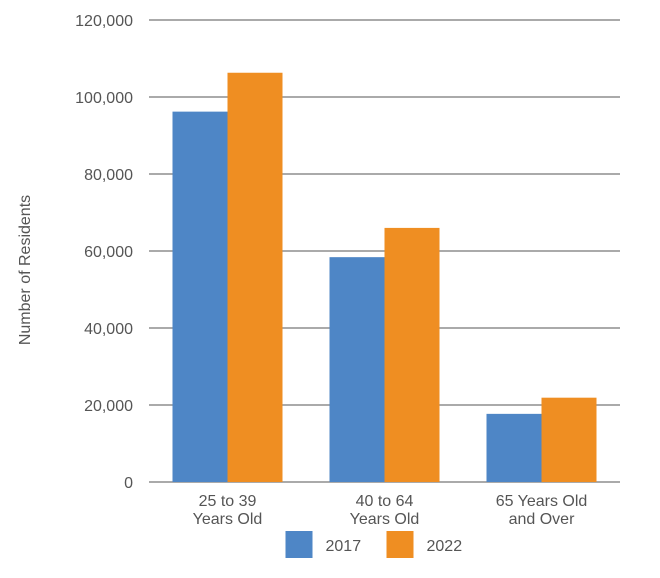 The height and width of the screenshot is (578, 660). I want to click on x-category-label: 40 to 64 Years Old, so click(385, 510).